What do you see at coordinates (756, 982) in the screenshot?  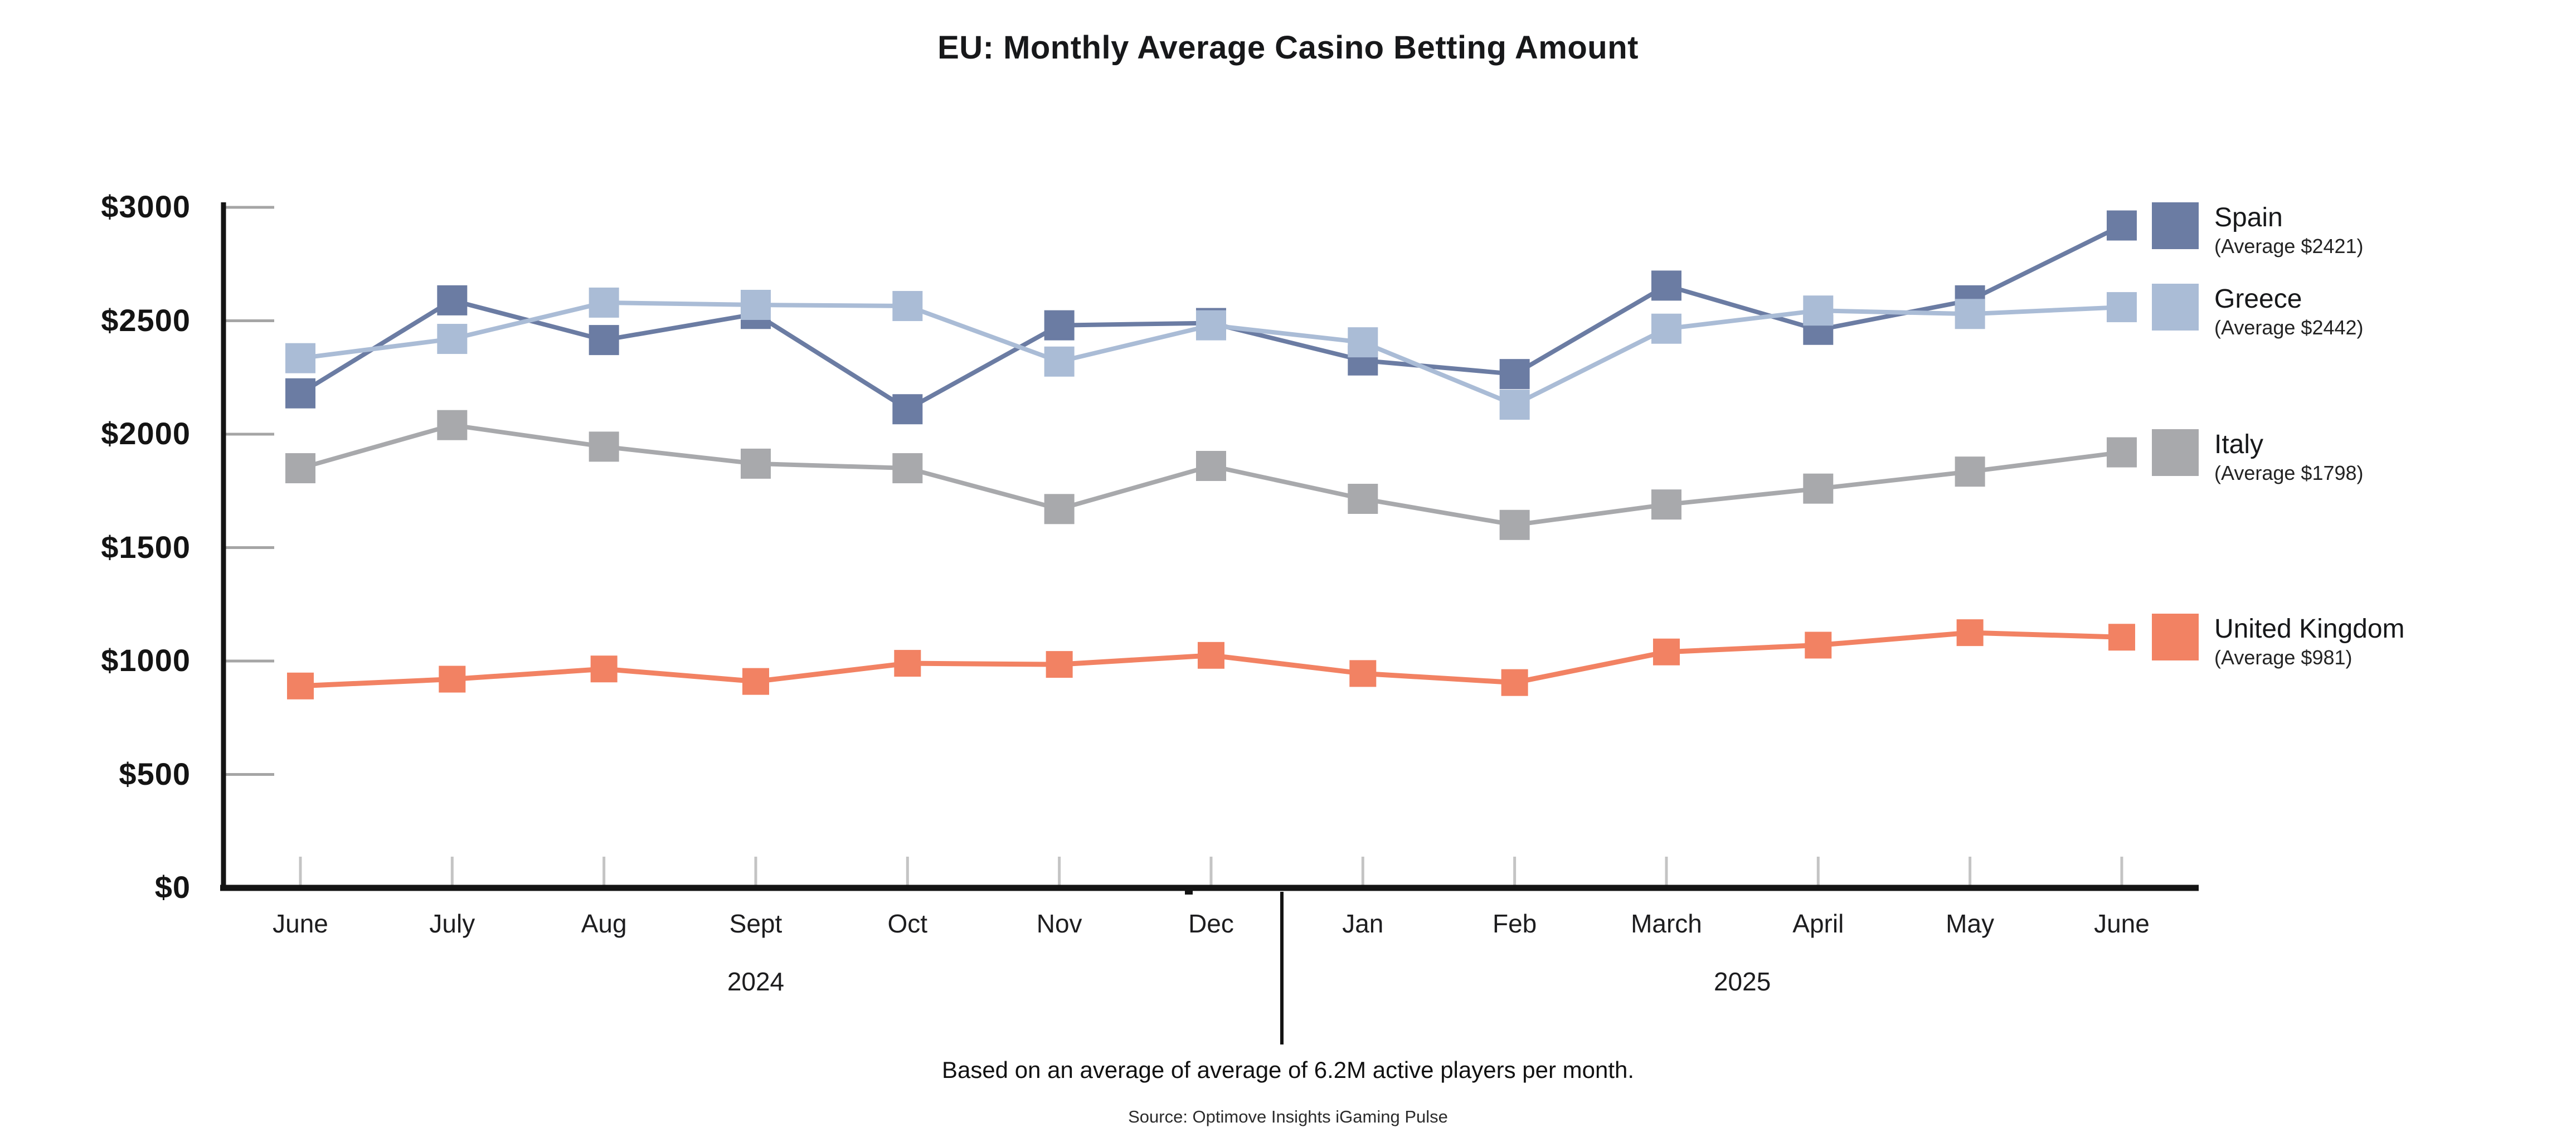 I see `year-label-2024: 2024` at bounding box center [756, 982].